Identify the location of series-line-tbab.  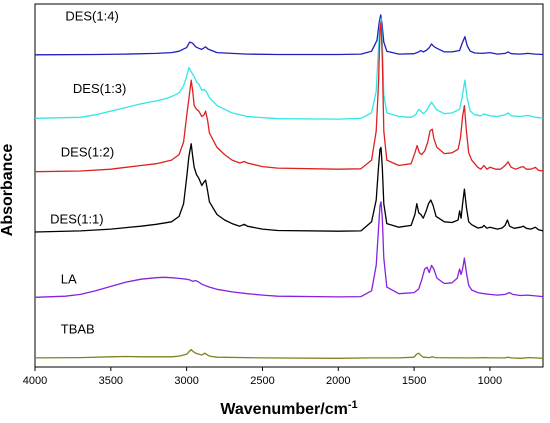
(289, 353).